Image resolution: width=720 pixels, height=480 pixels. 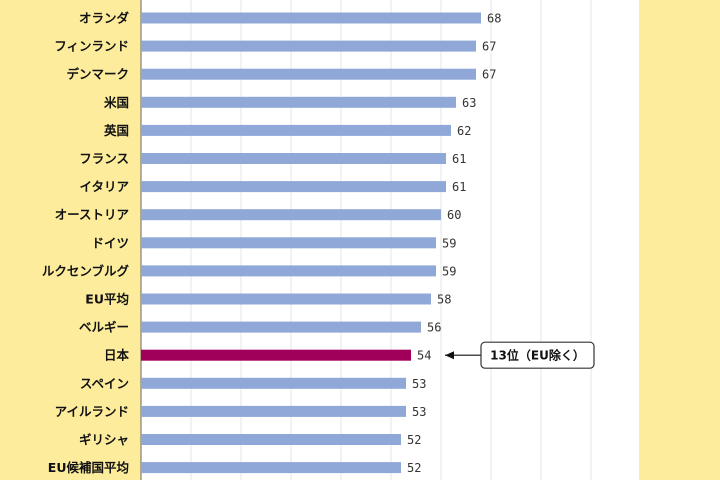 I want to click on category-label: スペイン, so click(x=104, y=383).